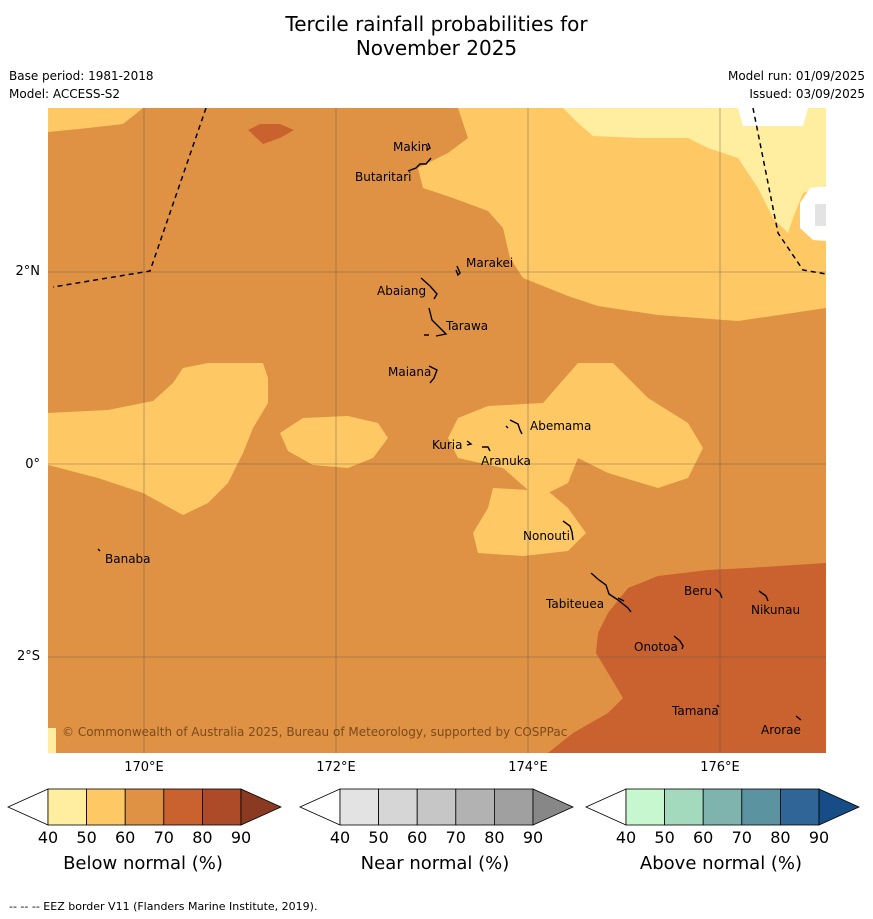 This screenshot has height=919, width=873. I want to click on colorbar-near-normal, so click(436, 807).